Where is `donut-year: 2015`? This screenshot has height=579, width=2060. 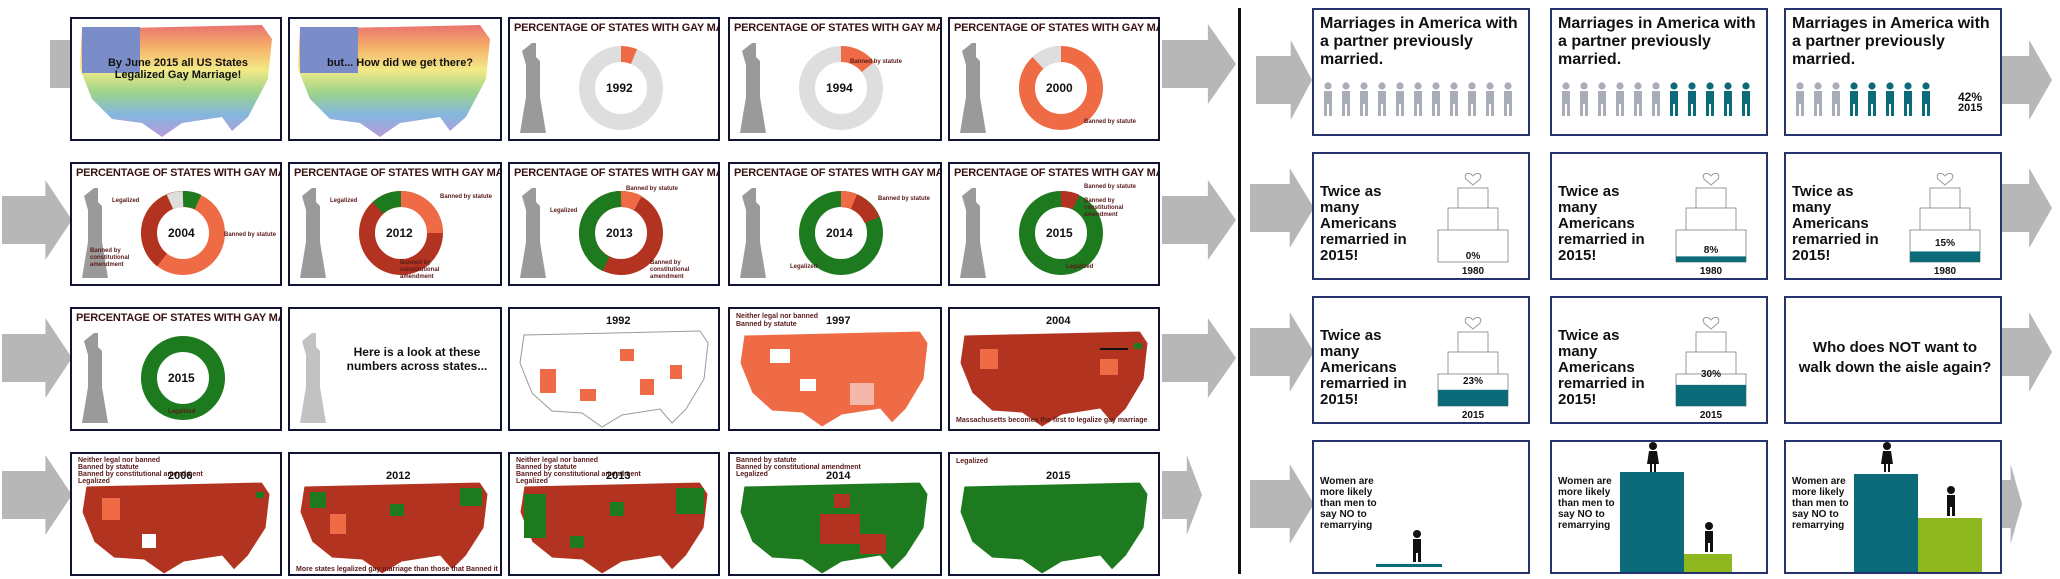 donut-year: 2015 is located at coordinates (181, 378).